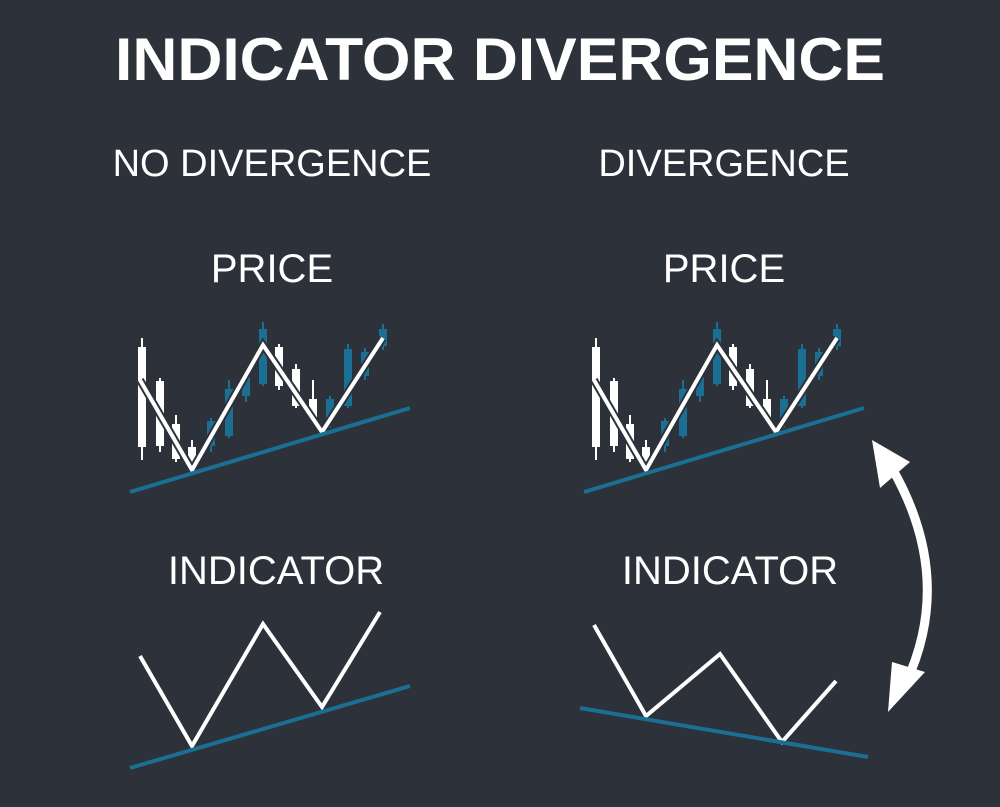 The image size is (1000, 807). I want to click on title: INDICATOR DIVERGENCE, so click(500, 59).